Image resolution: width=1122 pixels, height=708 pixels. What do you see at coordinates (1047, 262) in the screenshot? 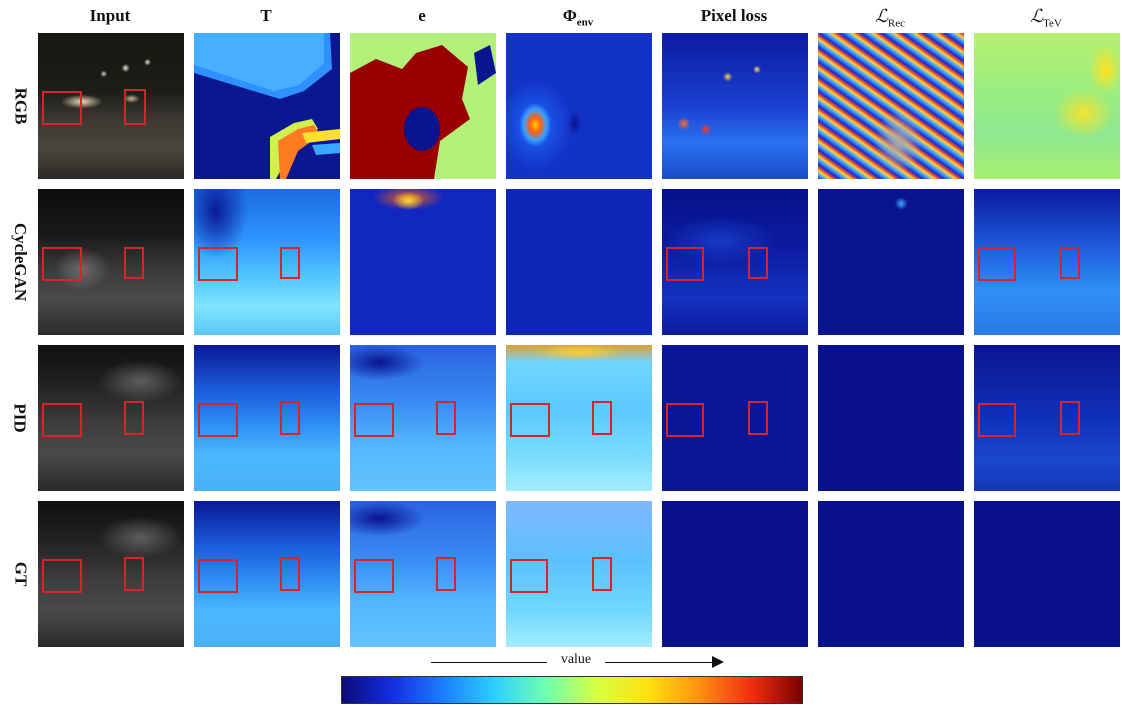
I see `tile-cyclegan-l-tev` at bounding box center [1047, 262].